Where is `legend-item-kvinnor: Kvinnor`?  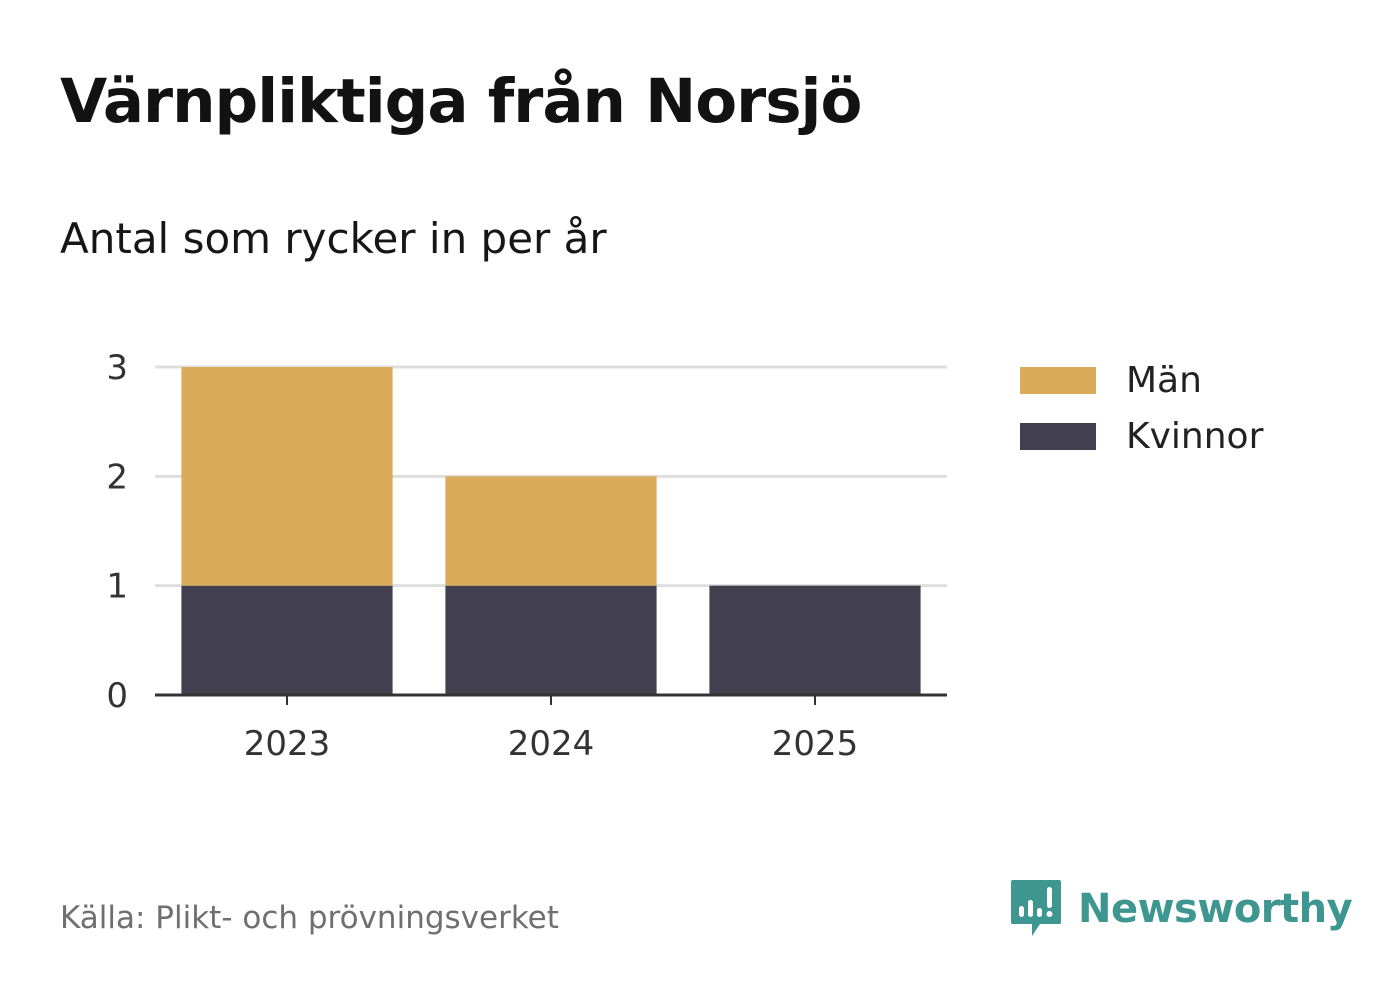 legend-item-kvinnor: Kvinnor is located at coordinates (1141, 436).